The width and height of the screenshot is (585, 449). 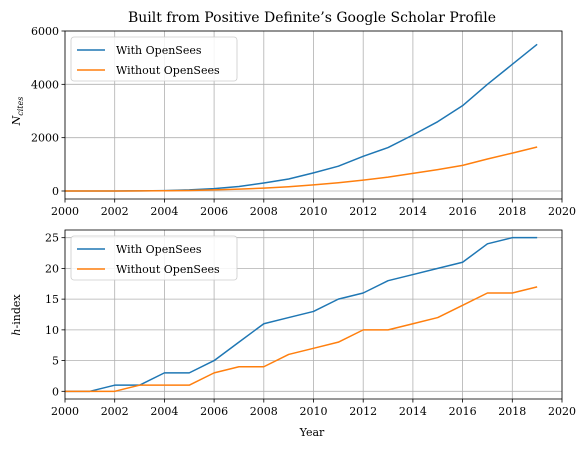 I want to click on y-axis-label-main: N, so click(x=16, y=120).